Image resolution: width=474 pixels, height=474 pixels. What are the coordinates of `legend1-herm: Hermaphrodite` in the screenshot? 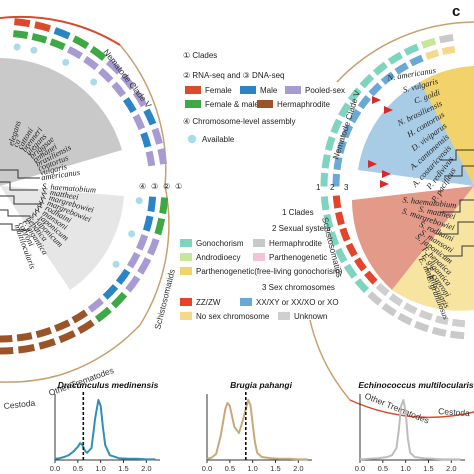 It's located at (303, 104).